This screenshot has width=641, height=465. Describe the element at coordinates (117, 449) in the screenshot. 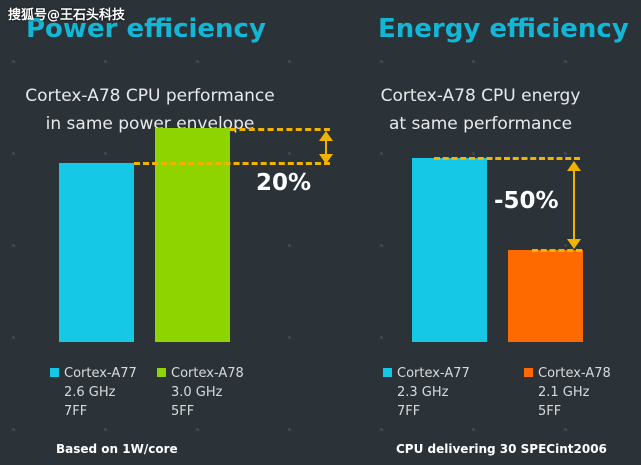

I see `chart-footnote: Based on 1W/core` at that location.